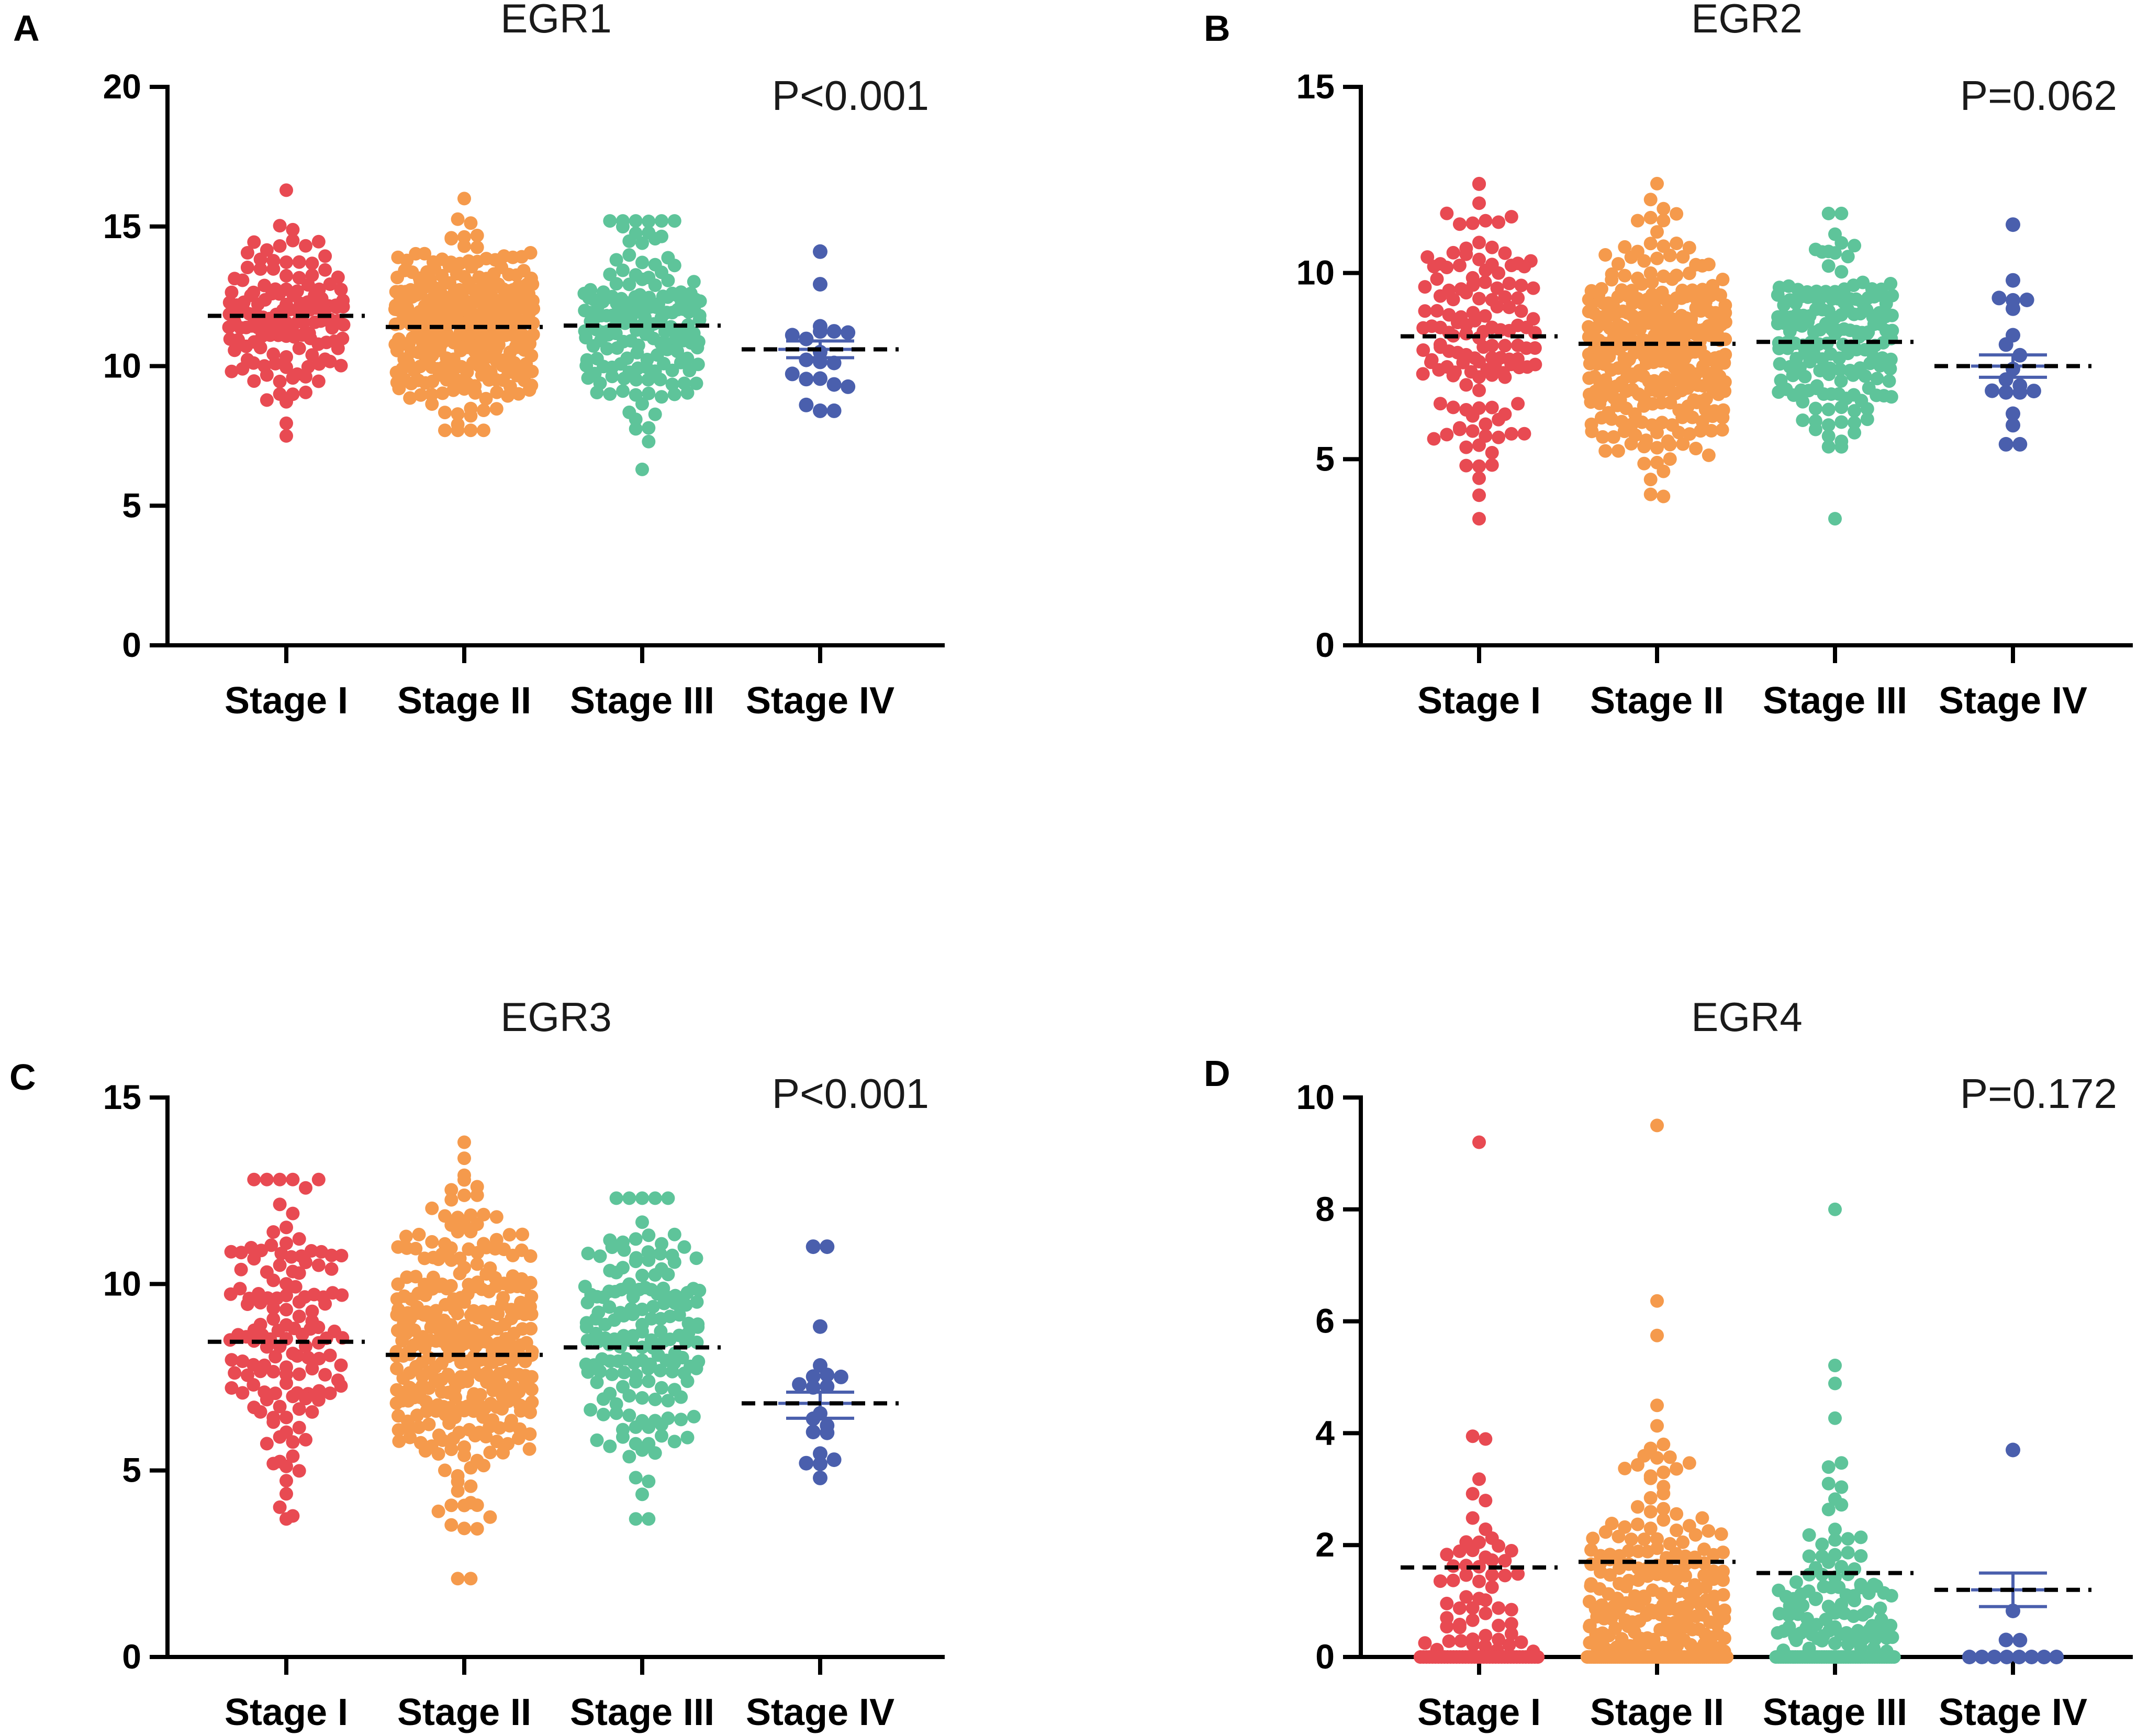 This screenshot has height=1736, width=2137. Describe the element at coordinates (1658, 339) in the screenshot. I see `series-stage-ii` at that location.